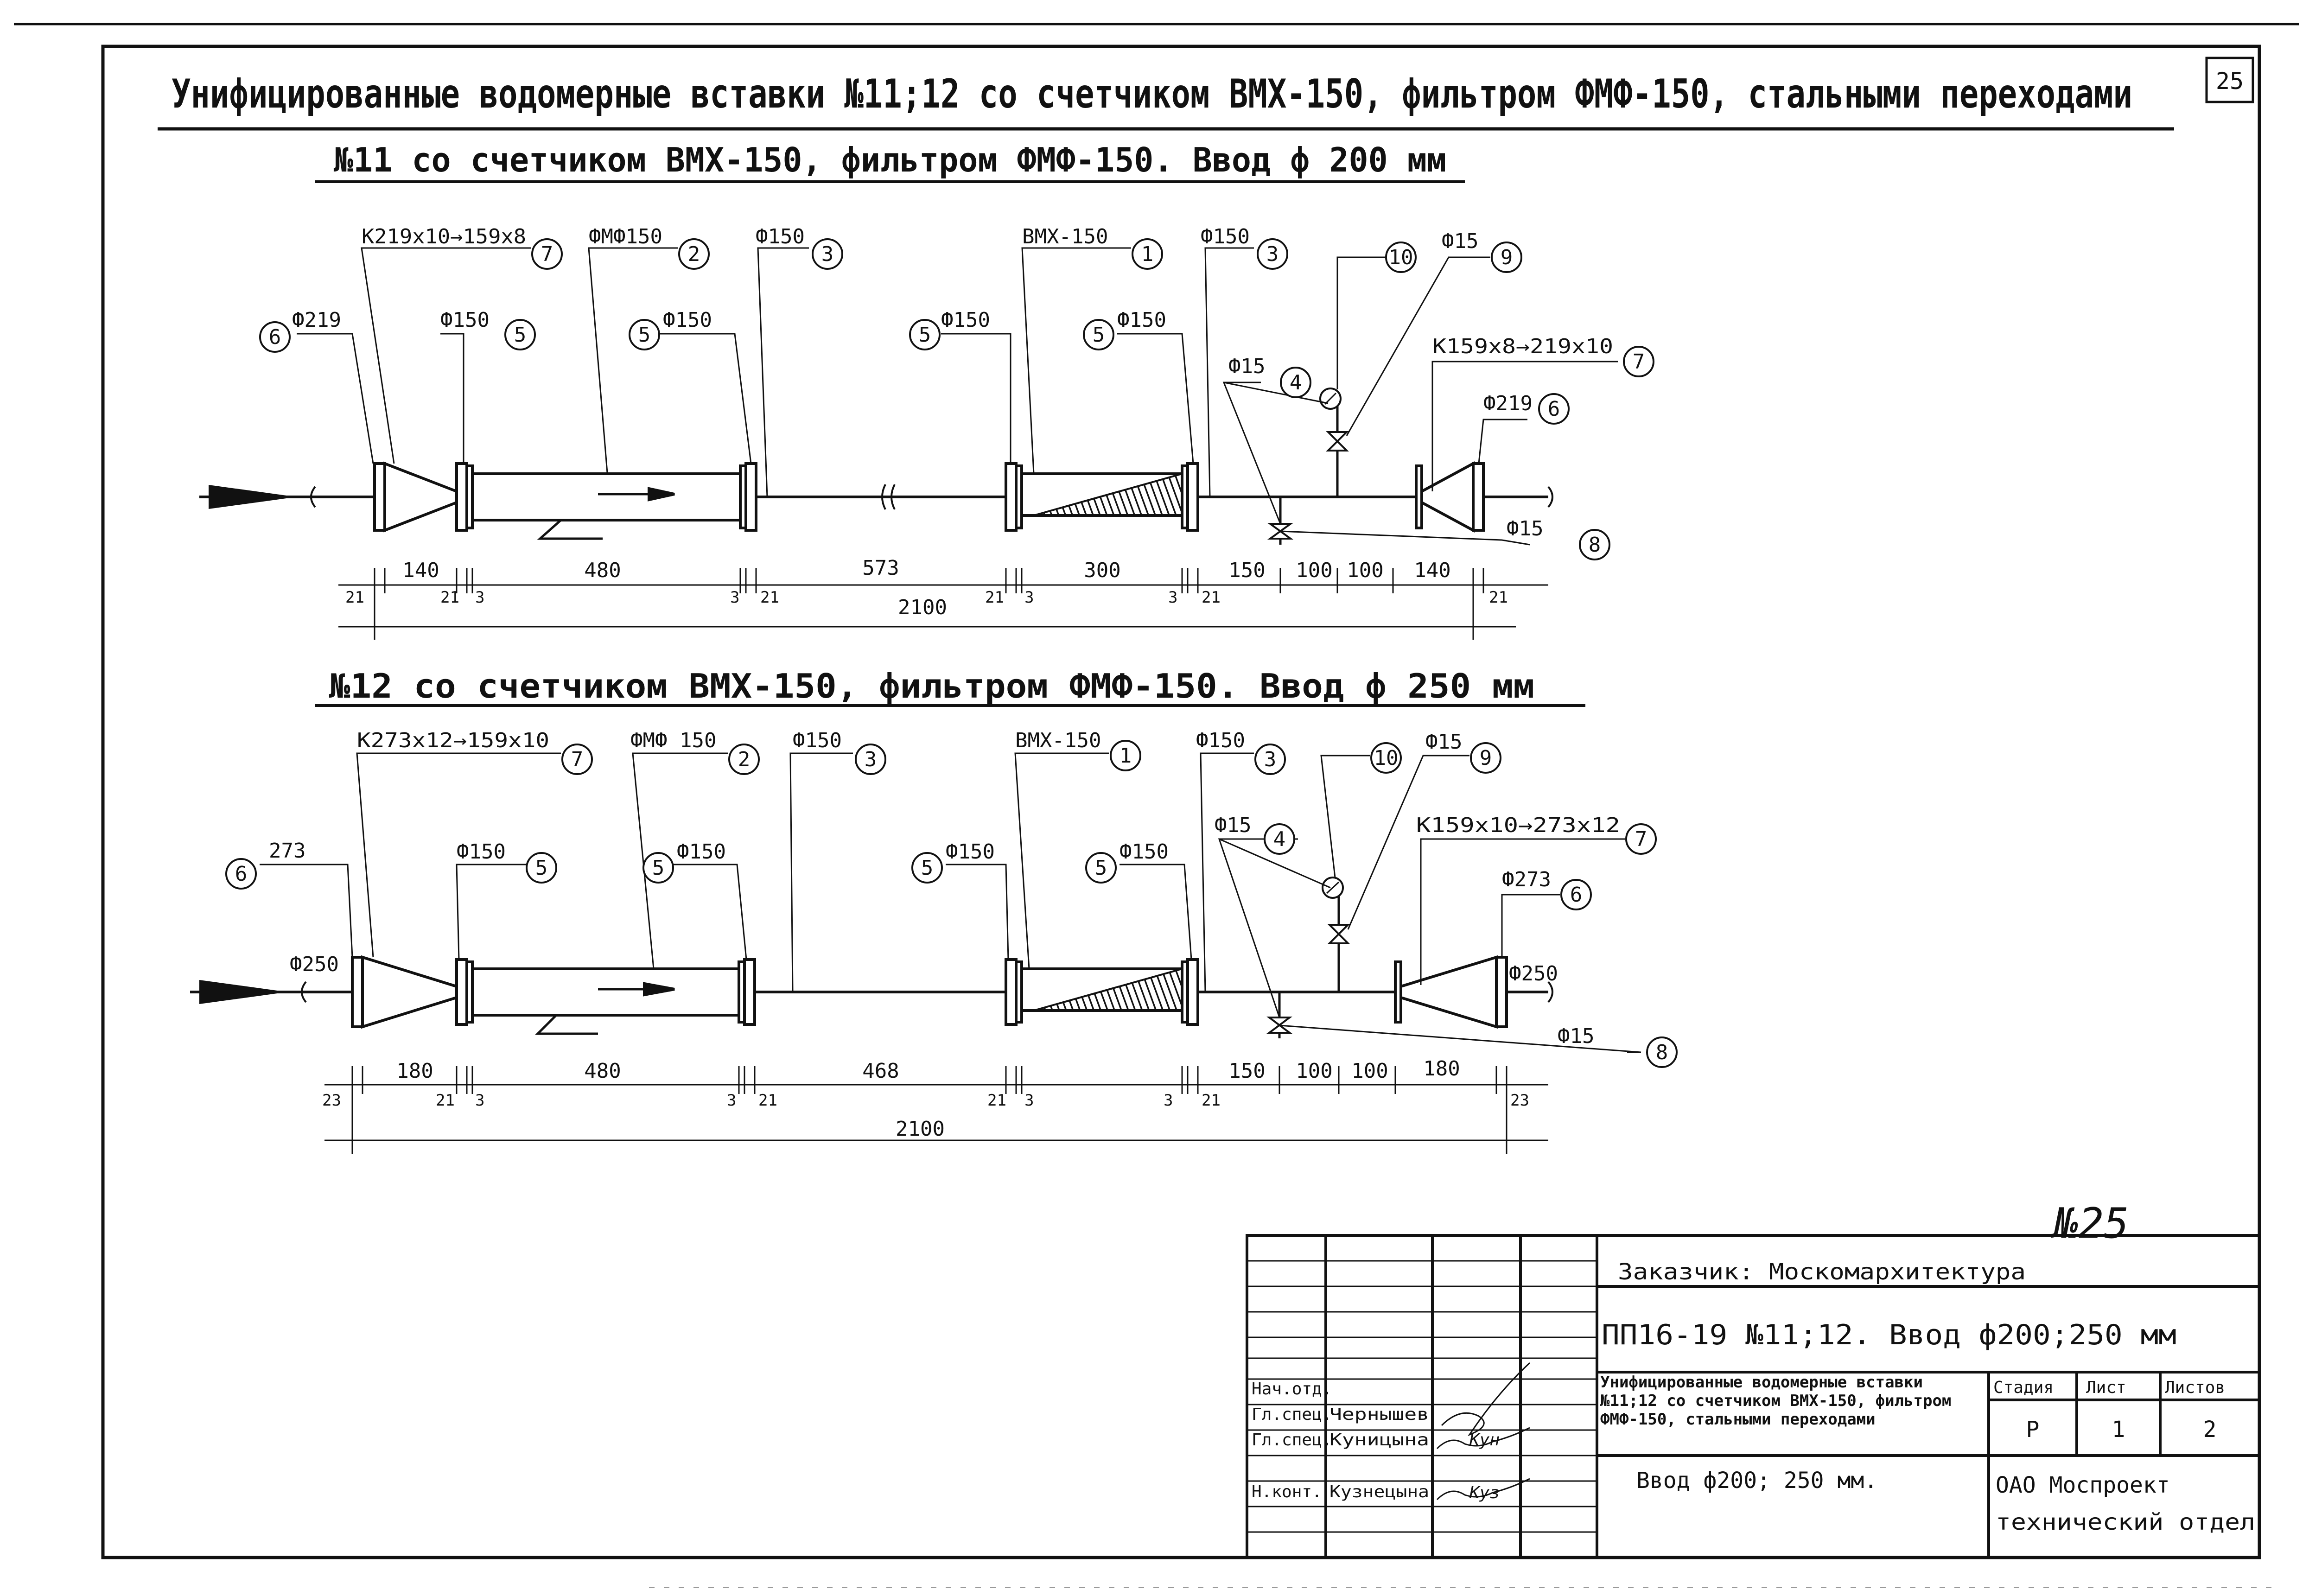  I want to click on drawing-code: ПП16-19 №11;12. Ввод ф200;250 мм, so click(1889, 1335).